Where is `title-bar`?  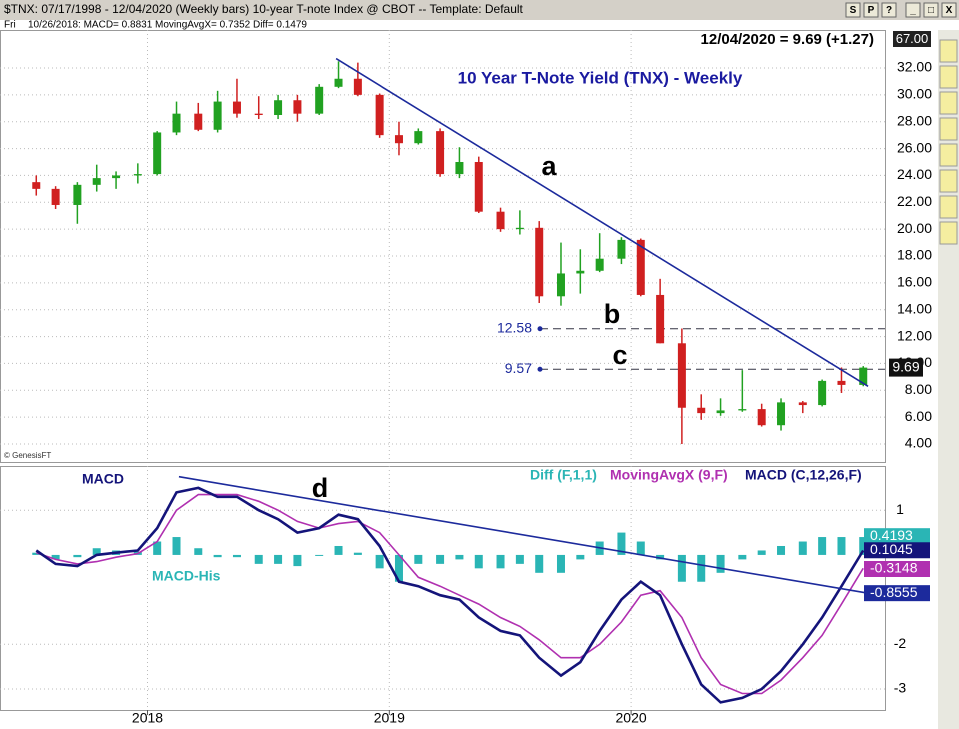 title-bar is located at coordinates (479, 10).